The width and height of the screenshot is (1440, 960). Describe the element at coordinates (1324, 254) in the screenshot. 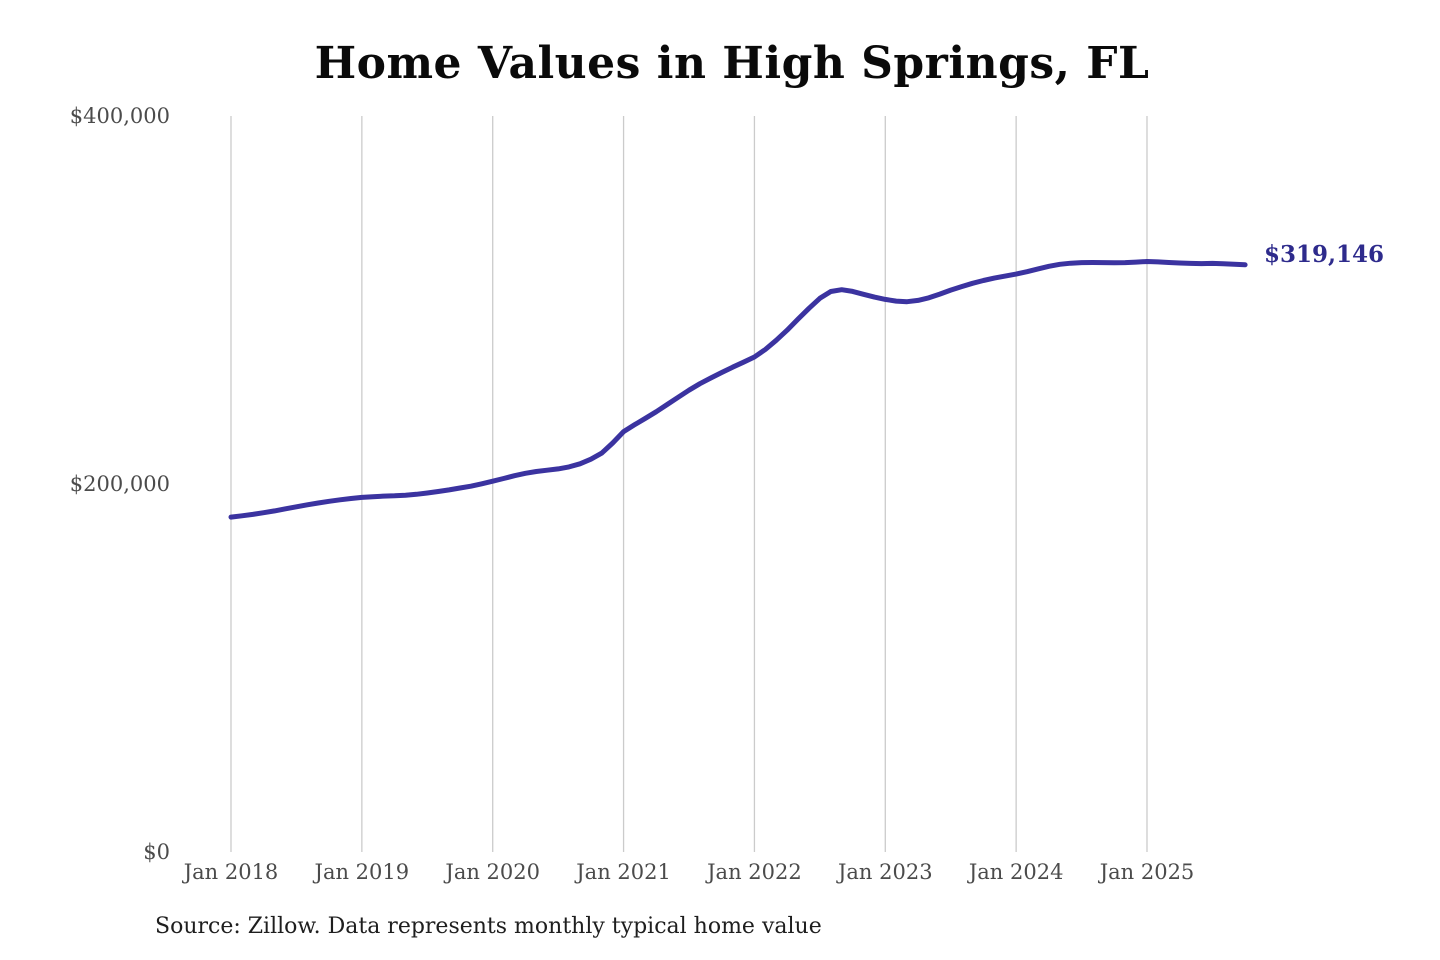

I see `latest-value-label: $319,146` at that location.